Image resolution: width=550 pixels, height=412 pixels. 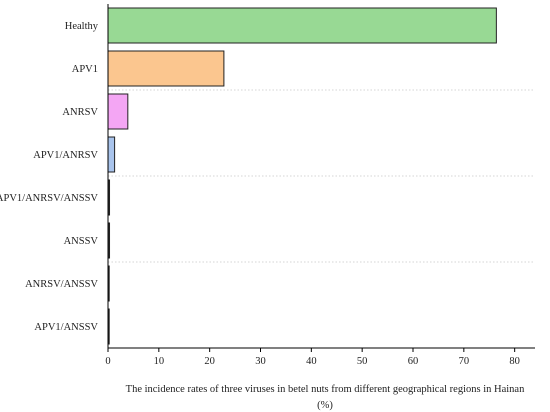 What do you see at coordinates (85, 69) in the screenshot?
I see `category-label: APV1` at bounding box center [85, 69].